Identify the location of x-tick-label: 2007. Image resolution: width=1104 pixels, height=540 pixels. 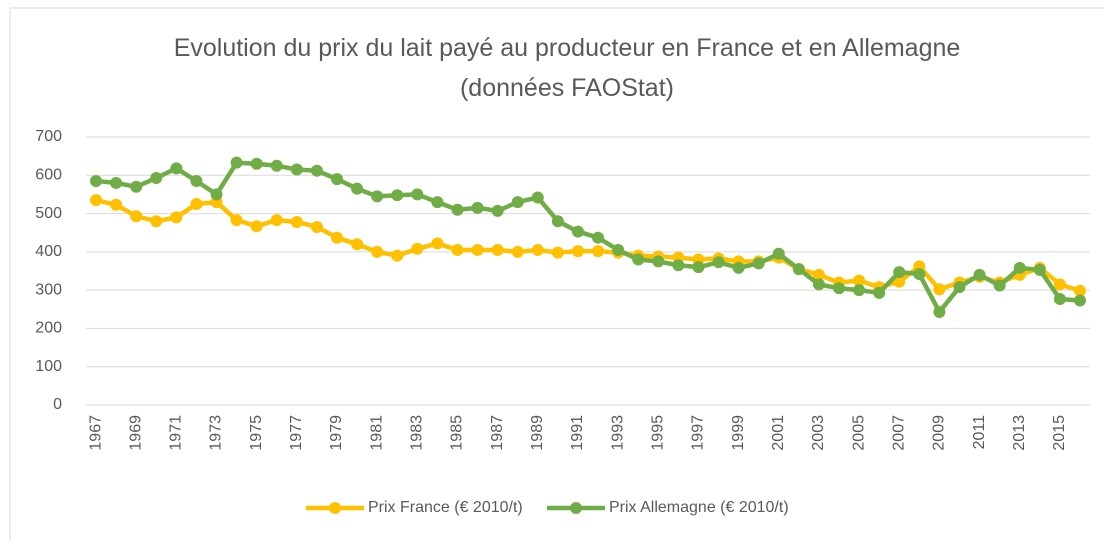
(898, 433).